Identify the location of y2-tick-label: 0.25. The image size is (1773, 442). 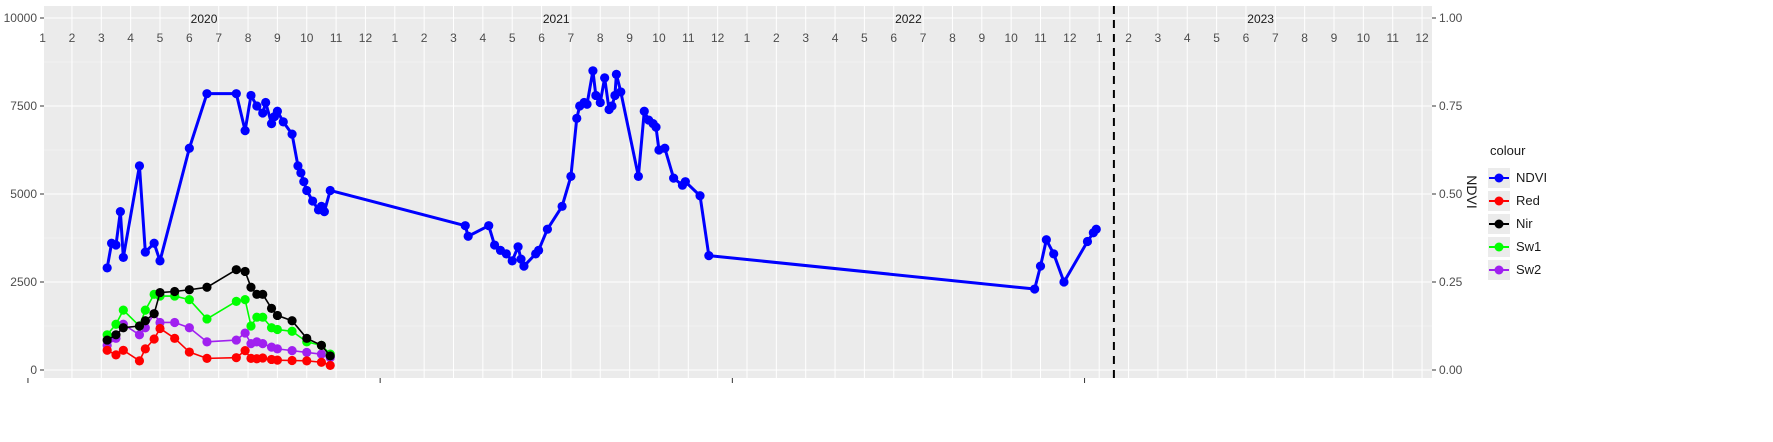
(1451, 282).